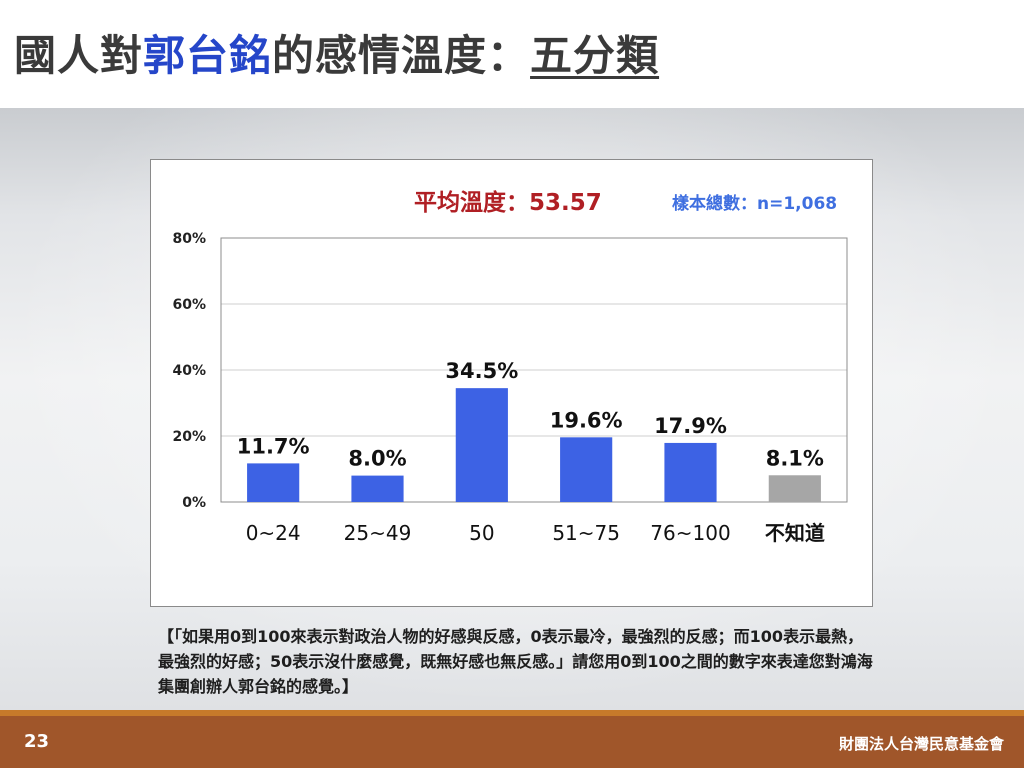 This screenshot has width=1024, height=768. I want to click on title-bar: 國人對郭台銘的感情溫度：五分類, so click(512, 54).